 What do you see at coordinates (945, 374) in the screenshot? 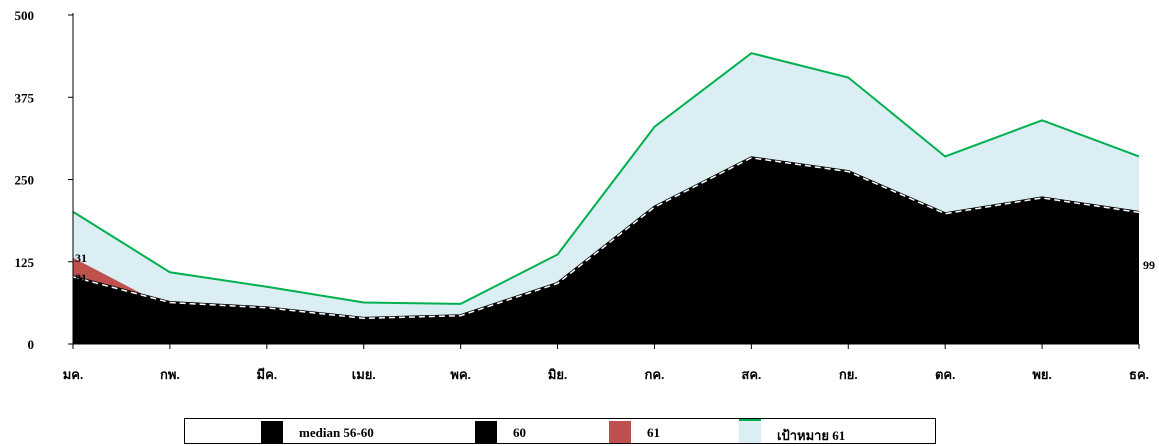
I see `x-tick-label: ตค.` at bounding box center [945, 374].